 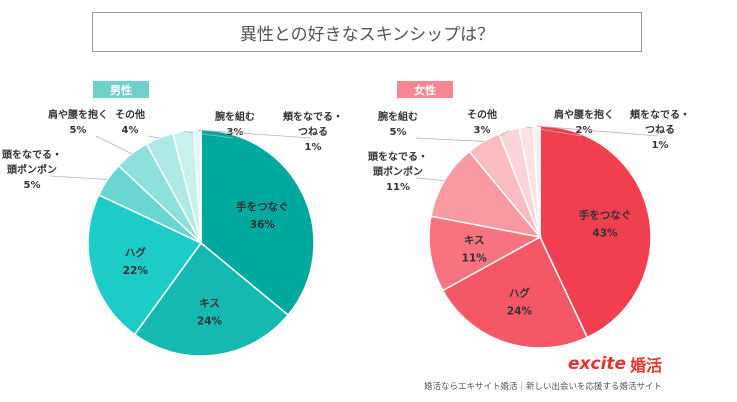 I want to click on male-label-7: 頬をなでる・, so click(x=313, y=116).